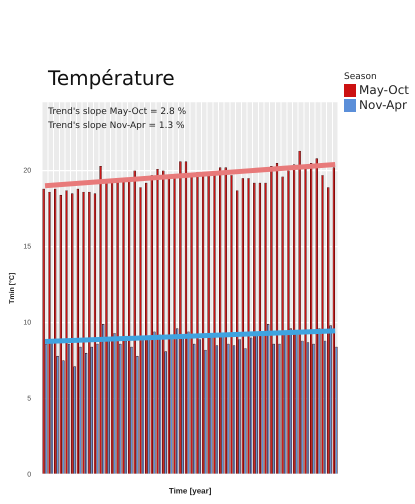  I want to click on chart-title: Température, so click(111, 78).